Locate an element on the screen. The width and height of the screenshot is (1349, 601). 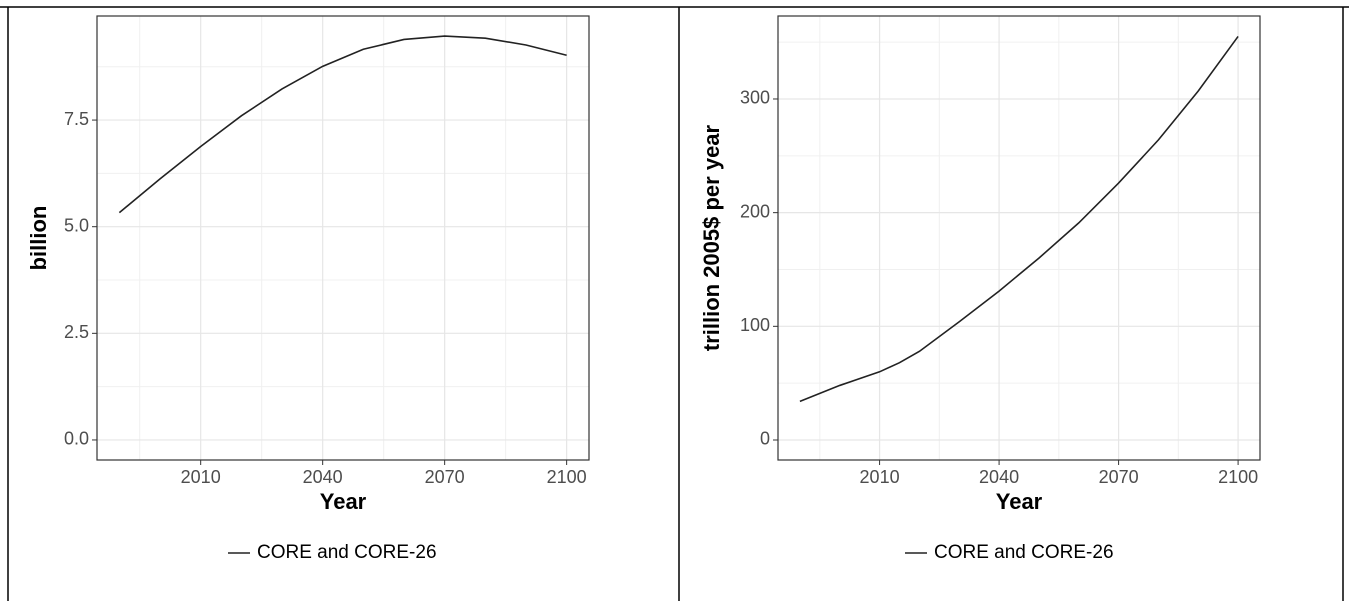
y-axis-title: billion is located at coordinates (38, 238).